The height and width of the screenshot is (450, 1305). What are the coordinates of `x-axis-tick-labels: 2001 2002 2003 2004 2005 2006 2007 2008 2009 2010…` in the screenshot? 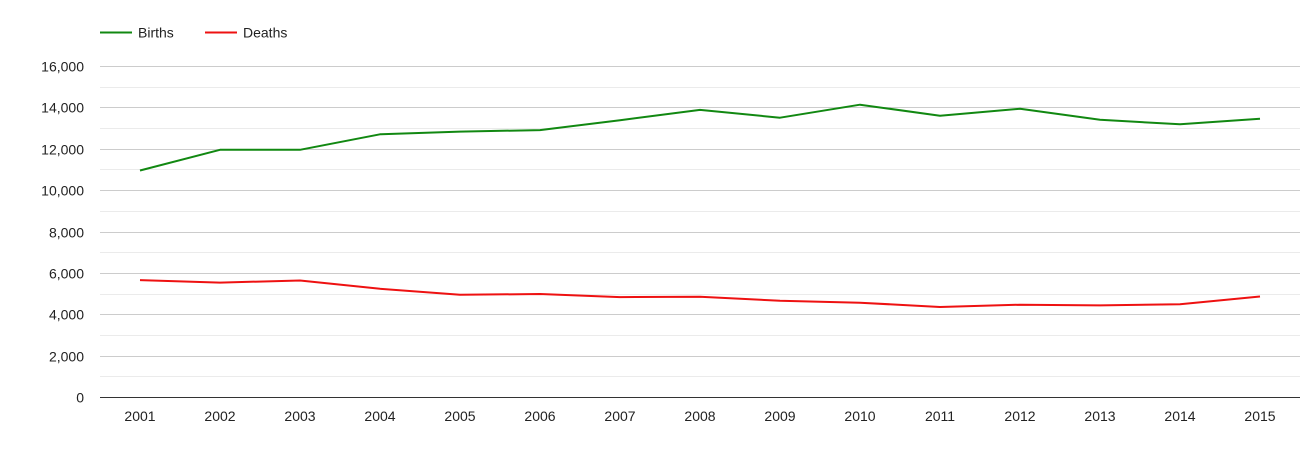 It's located at (699, 416).